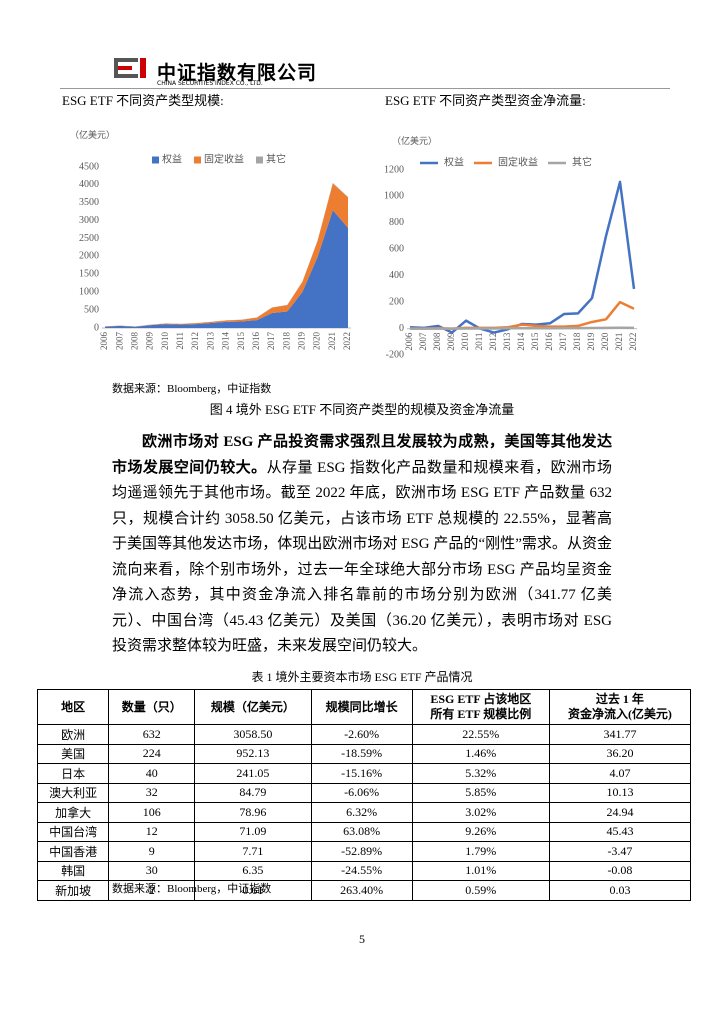  Describe the element at coordinates (210, 83) in the screenshot. I see `logo-english: CHINA SECURITIES INDEX CO., LTD.` at that location.